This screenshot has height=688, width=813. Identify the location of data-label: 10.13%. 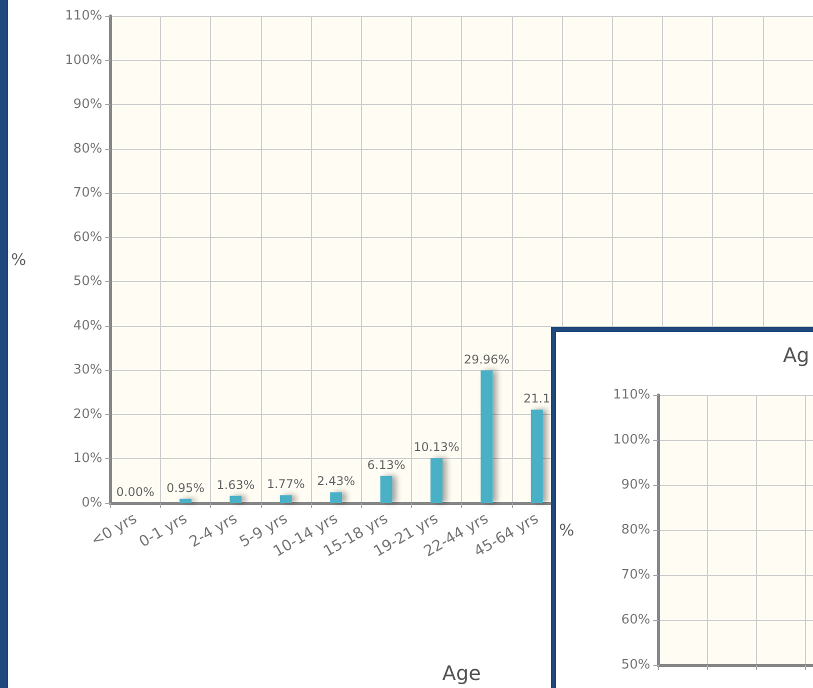
(437, 447).